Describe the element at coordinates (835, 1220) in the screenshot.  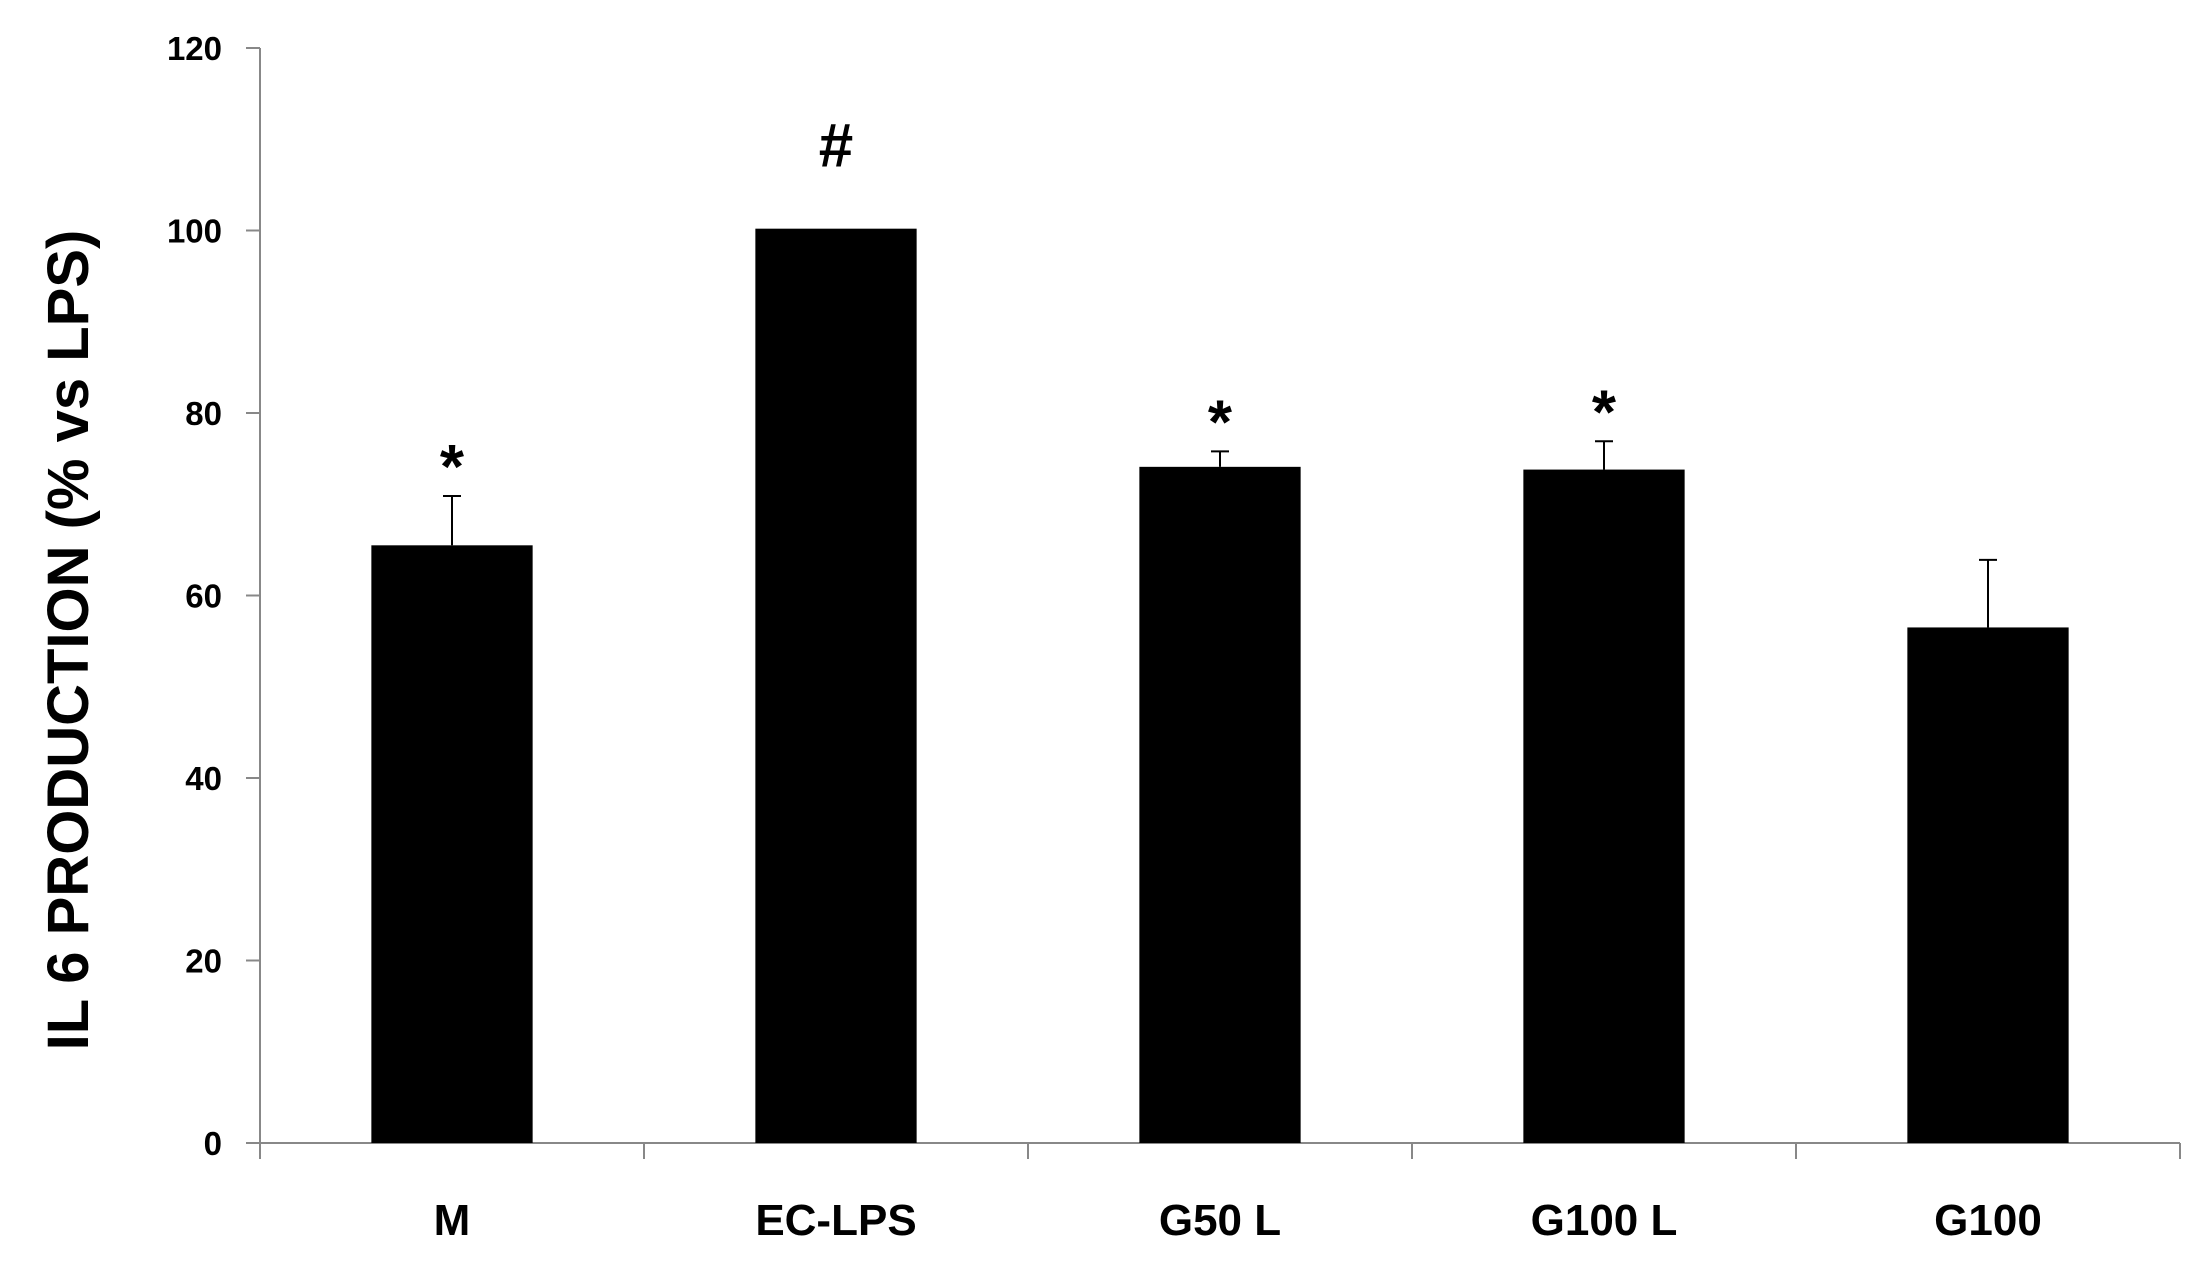
I see `x-category-label: EC-LPS` at that location.